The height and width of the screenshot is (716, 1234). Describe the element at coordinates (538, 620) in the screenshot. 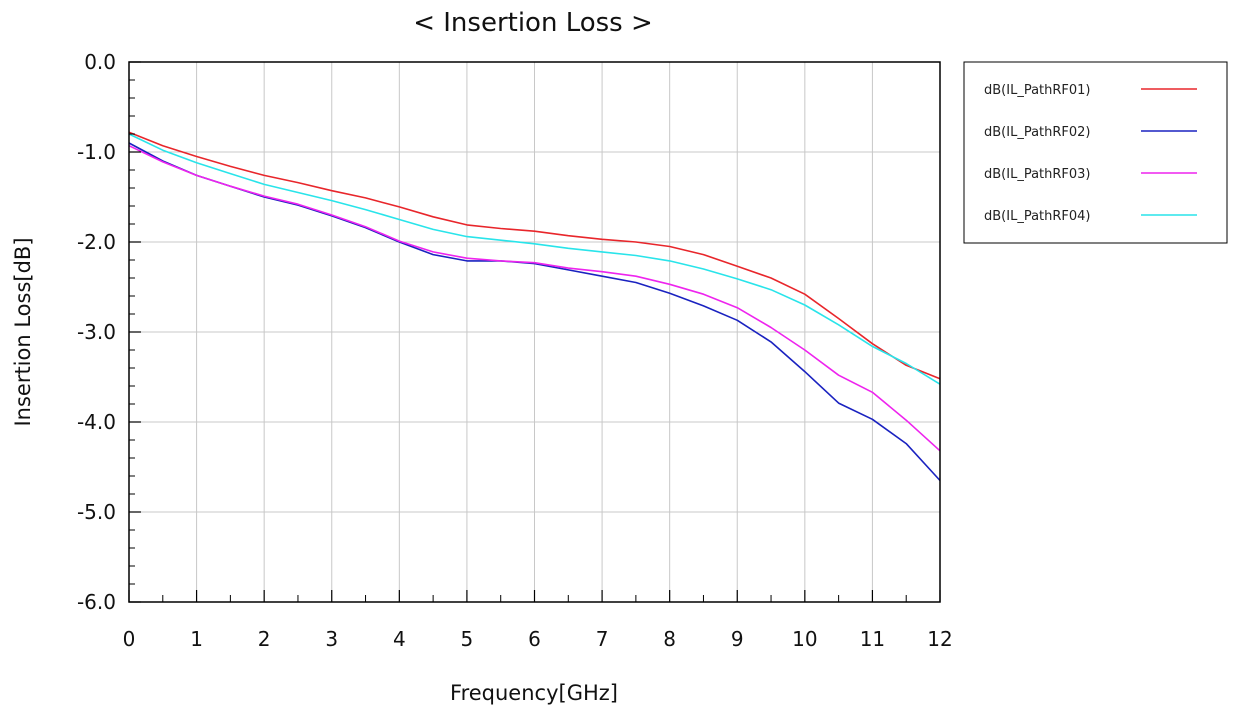

I see `x-axis-ticks: 0 1 2 3 4 5 6 7 8 9 10 11 12` at that location.